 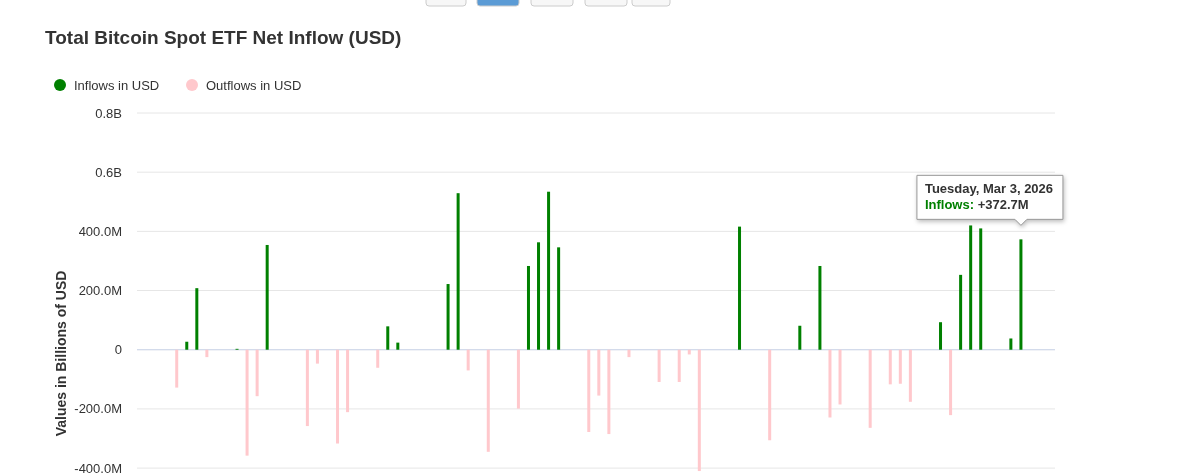 What do you see at coordinates (254, 85) in the screenshot?
I see `legend-label: Outflows in USD` at bounding box center [254, 85].